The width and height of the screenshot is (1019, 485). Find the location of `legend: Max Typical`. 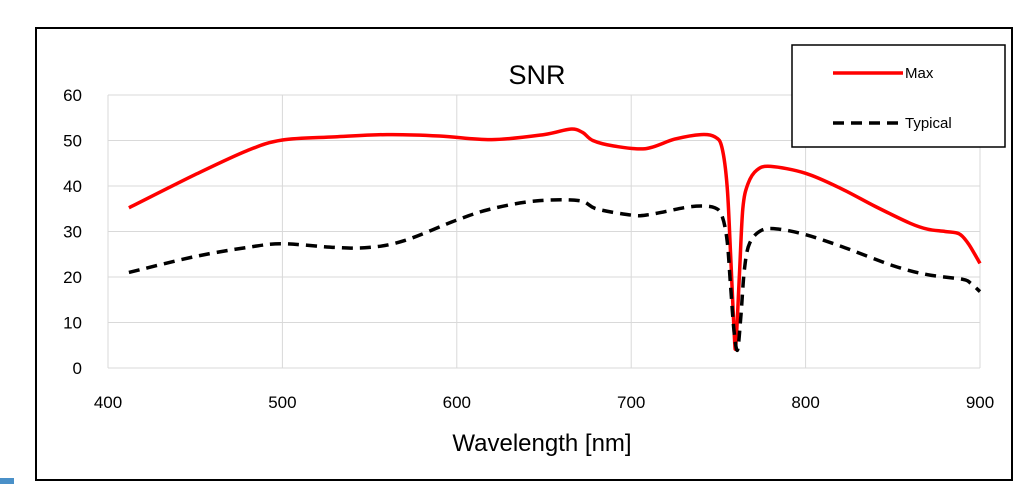

legend: Max Typical is located at coordinates (898, 96).